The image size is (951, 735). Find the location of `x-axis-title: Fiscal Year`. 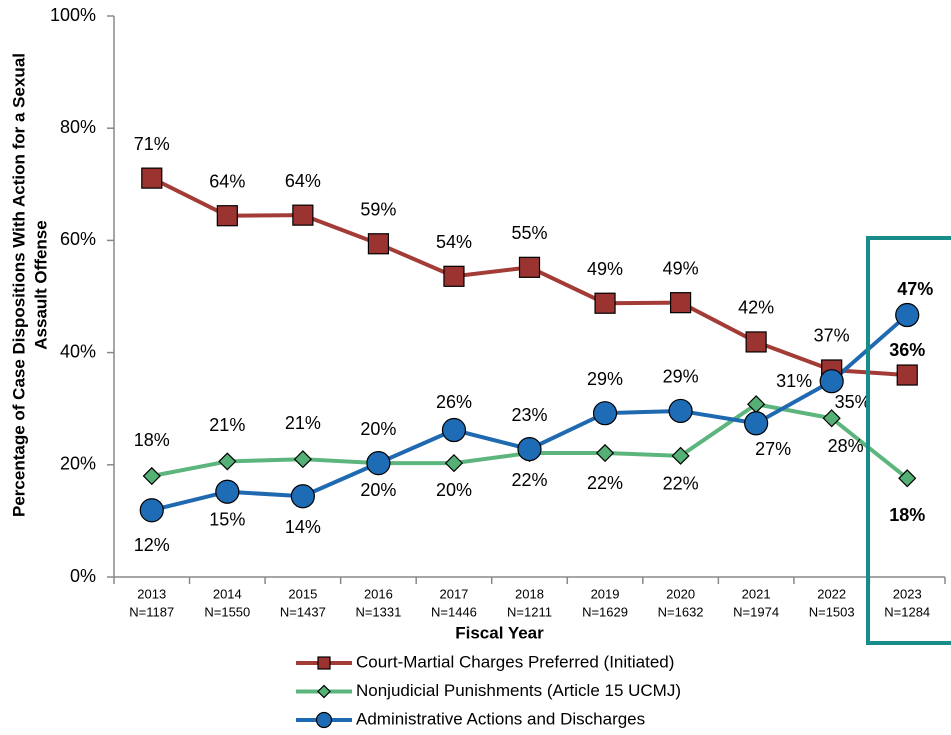

x-axis-title: Fiscal Year is located at coordinates (499, 632).